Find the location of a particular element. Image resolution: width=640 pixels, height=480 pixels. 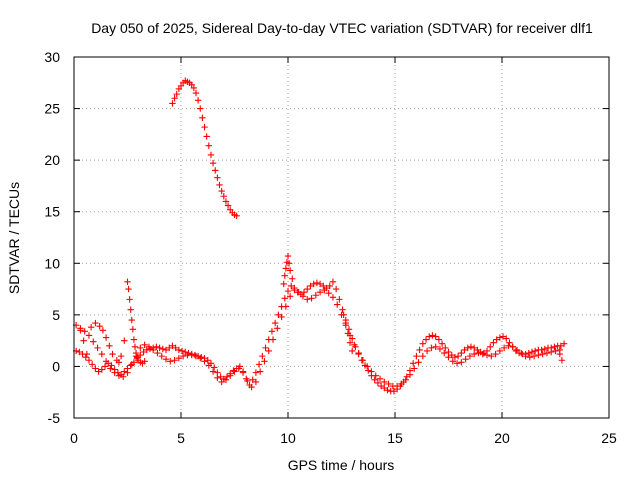

y-tick-label: 10 is located at coordinates (52, 263).